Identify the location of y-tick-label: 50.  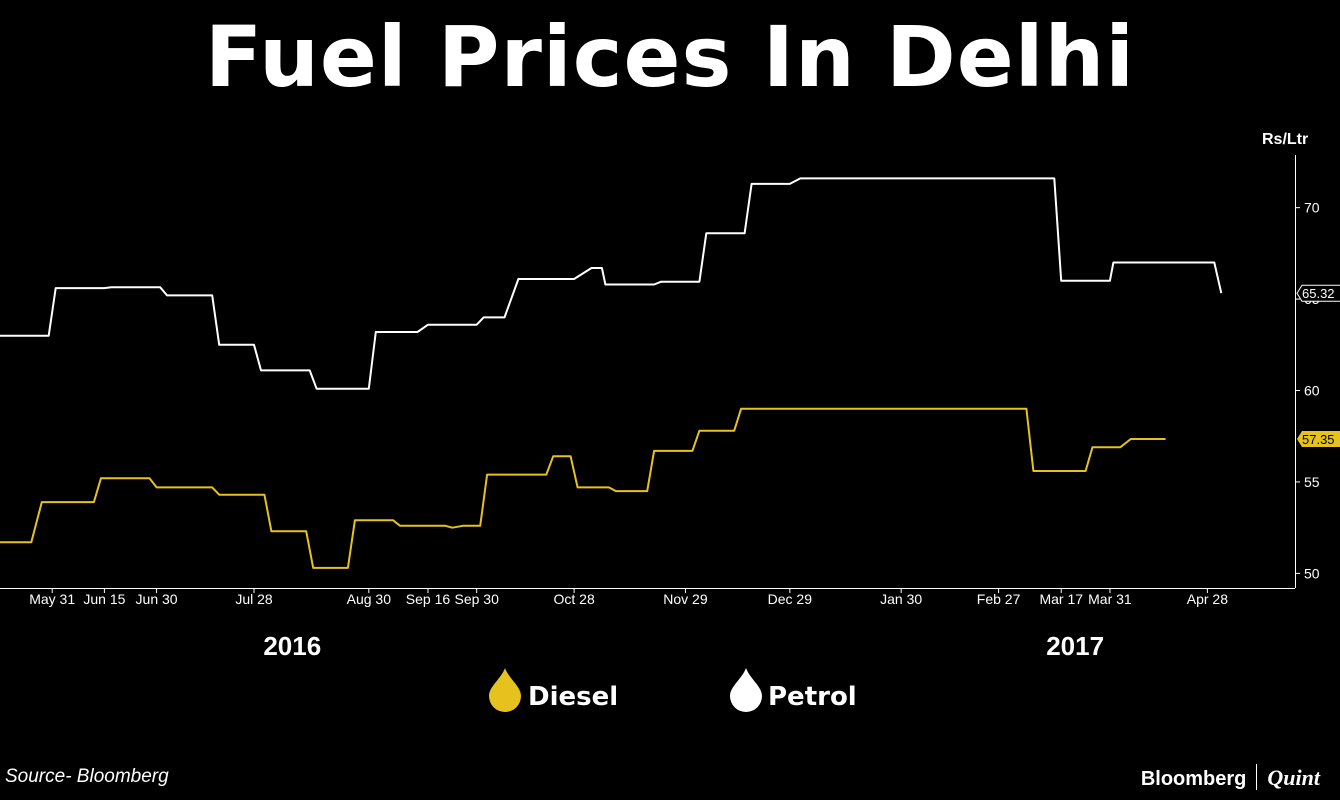
(1312, 573).